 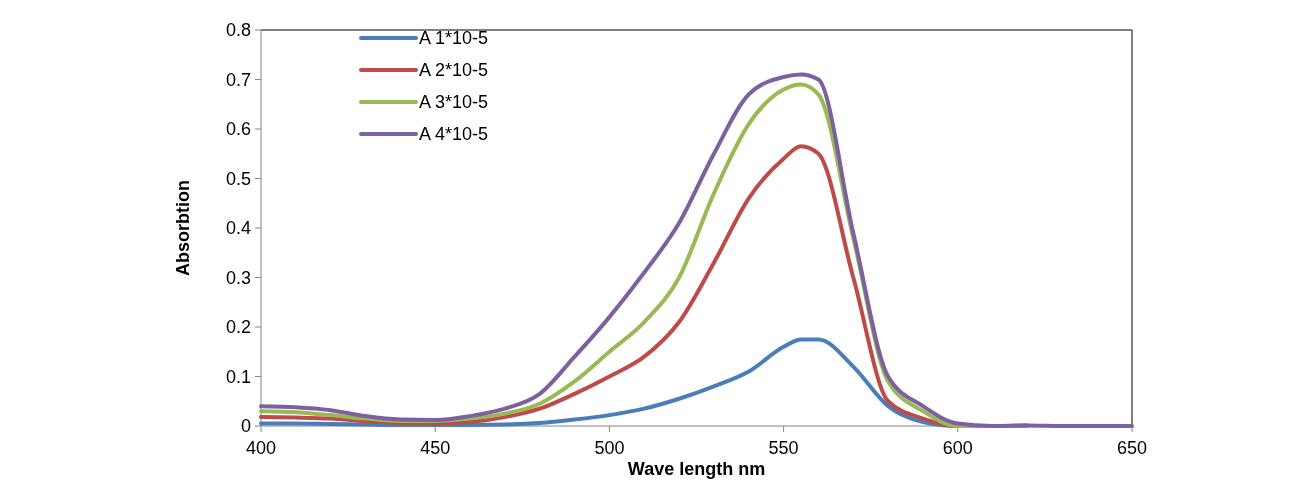 I want to click on x-tick-label: 650, so click(x=1132, y=448).